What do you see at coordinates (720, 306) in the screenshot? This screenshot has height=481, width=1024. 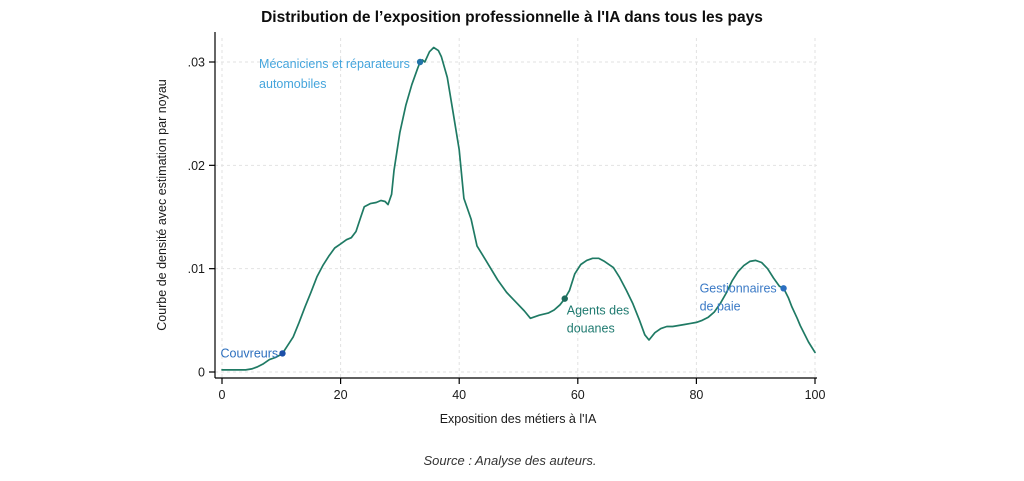 I see `annotation-label: de paie` at bounding box center [720, 306].